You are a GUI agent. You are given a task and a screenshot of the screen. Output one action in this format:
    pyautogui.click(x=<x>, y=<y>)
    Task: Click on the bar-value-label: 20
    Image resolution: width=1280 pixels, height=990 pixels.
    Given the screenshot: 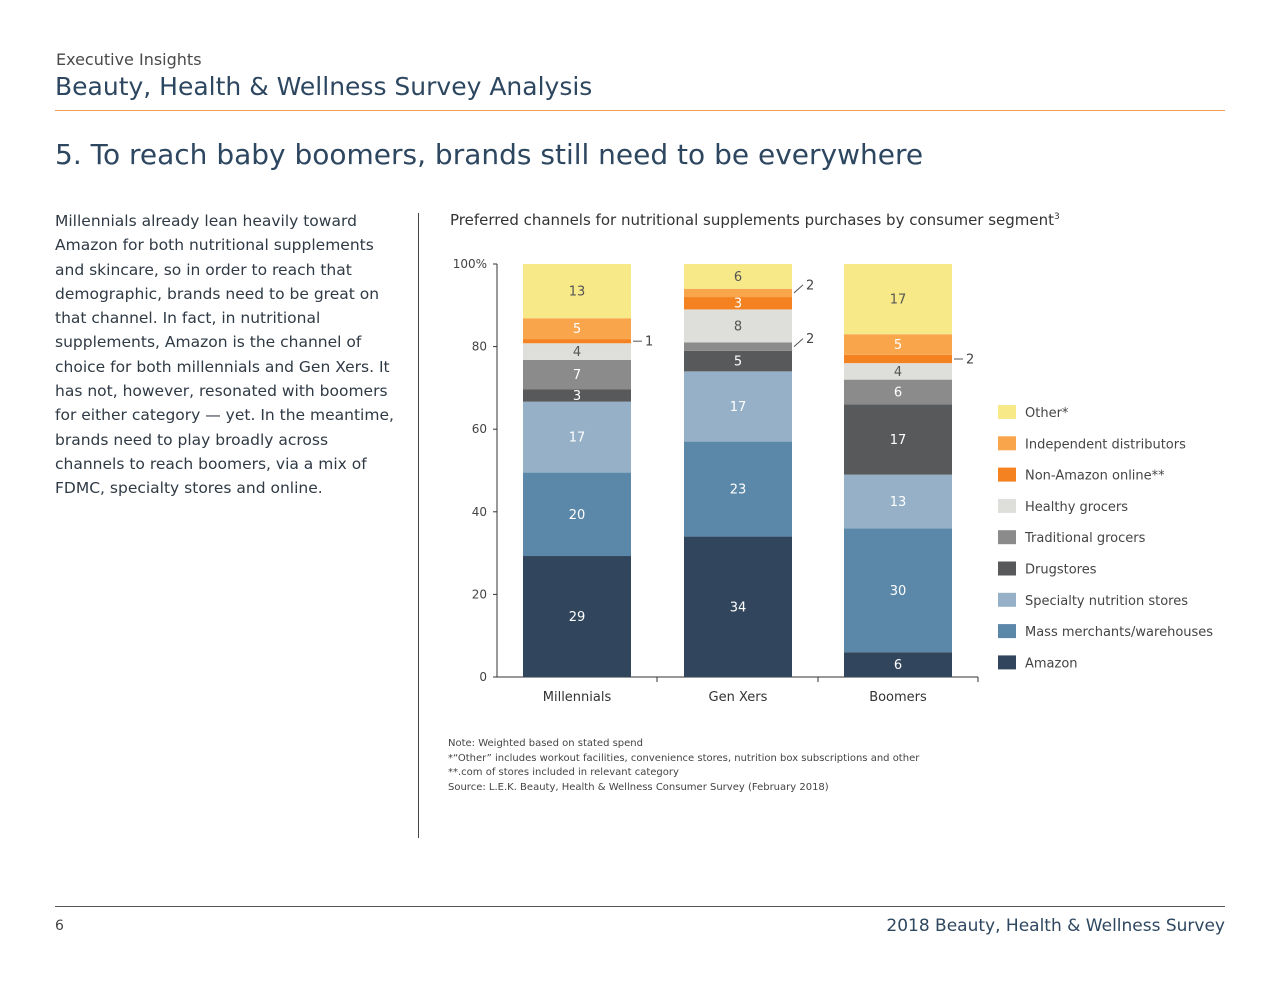 What is the action you would take?
    pyautogui.click(x=577, y=515)
    